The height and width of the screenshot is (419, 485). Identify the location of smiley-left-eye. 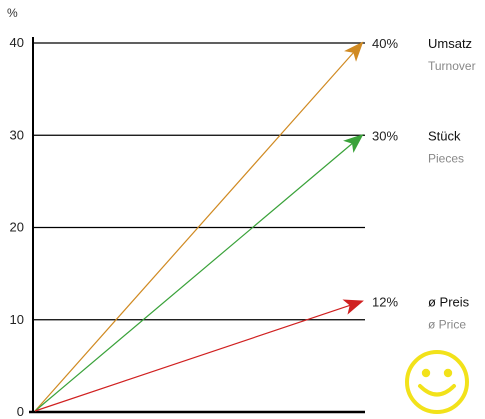
(426, 373).